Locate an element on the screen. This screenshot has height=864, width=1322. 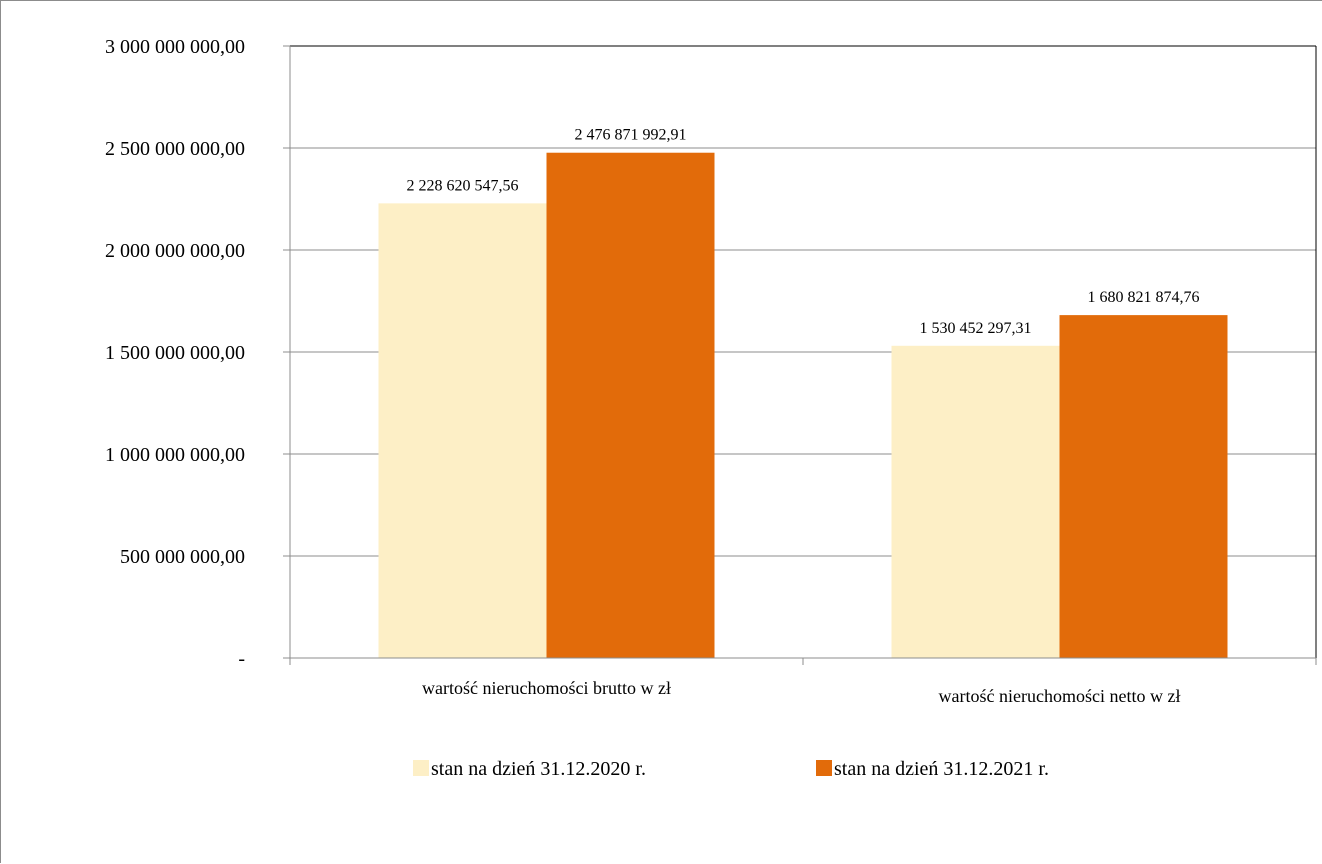
data-label: 1 680 821 874,76 is located at coordinates (1144, 297).